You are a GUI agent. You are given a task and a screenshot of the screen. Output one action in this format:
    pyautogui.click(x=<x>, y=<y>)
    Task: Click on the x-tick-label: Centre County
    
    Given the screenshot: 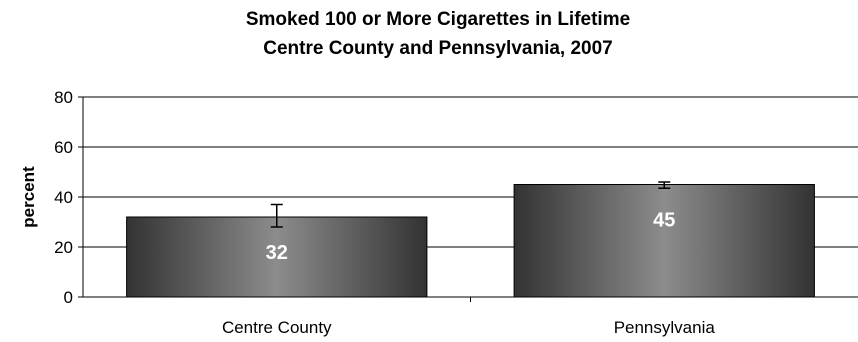 What is the action you would take?
    pyautogui.click(x=277, y=327)
    